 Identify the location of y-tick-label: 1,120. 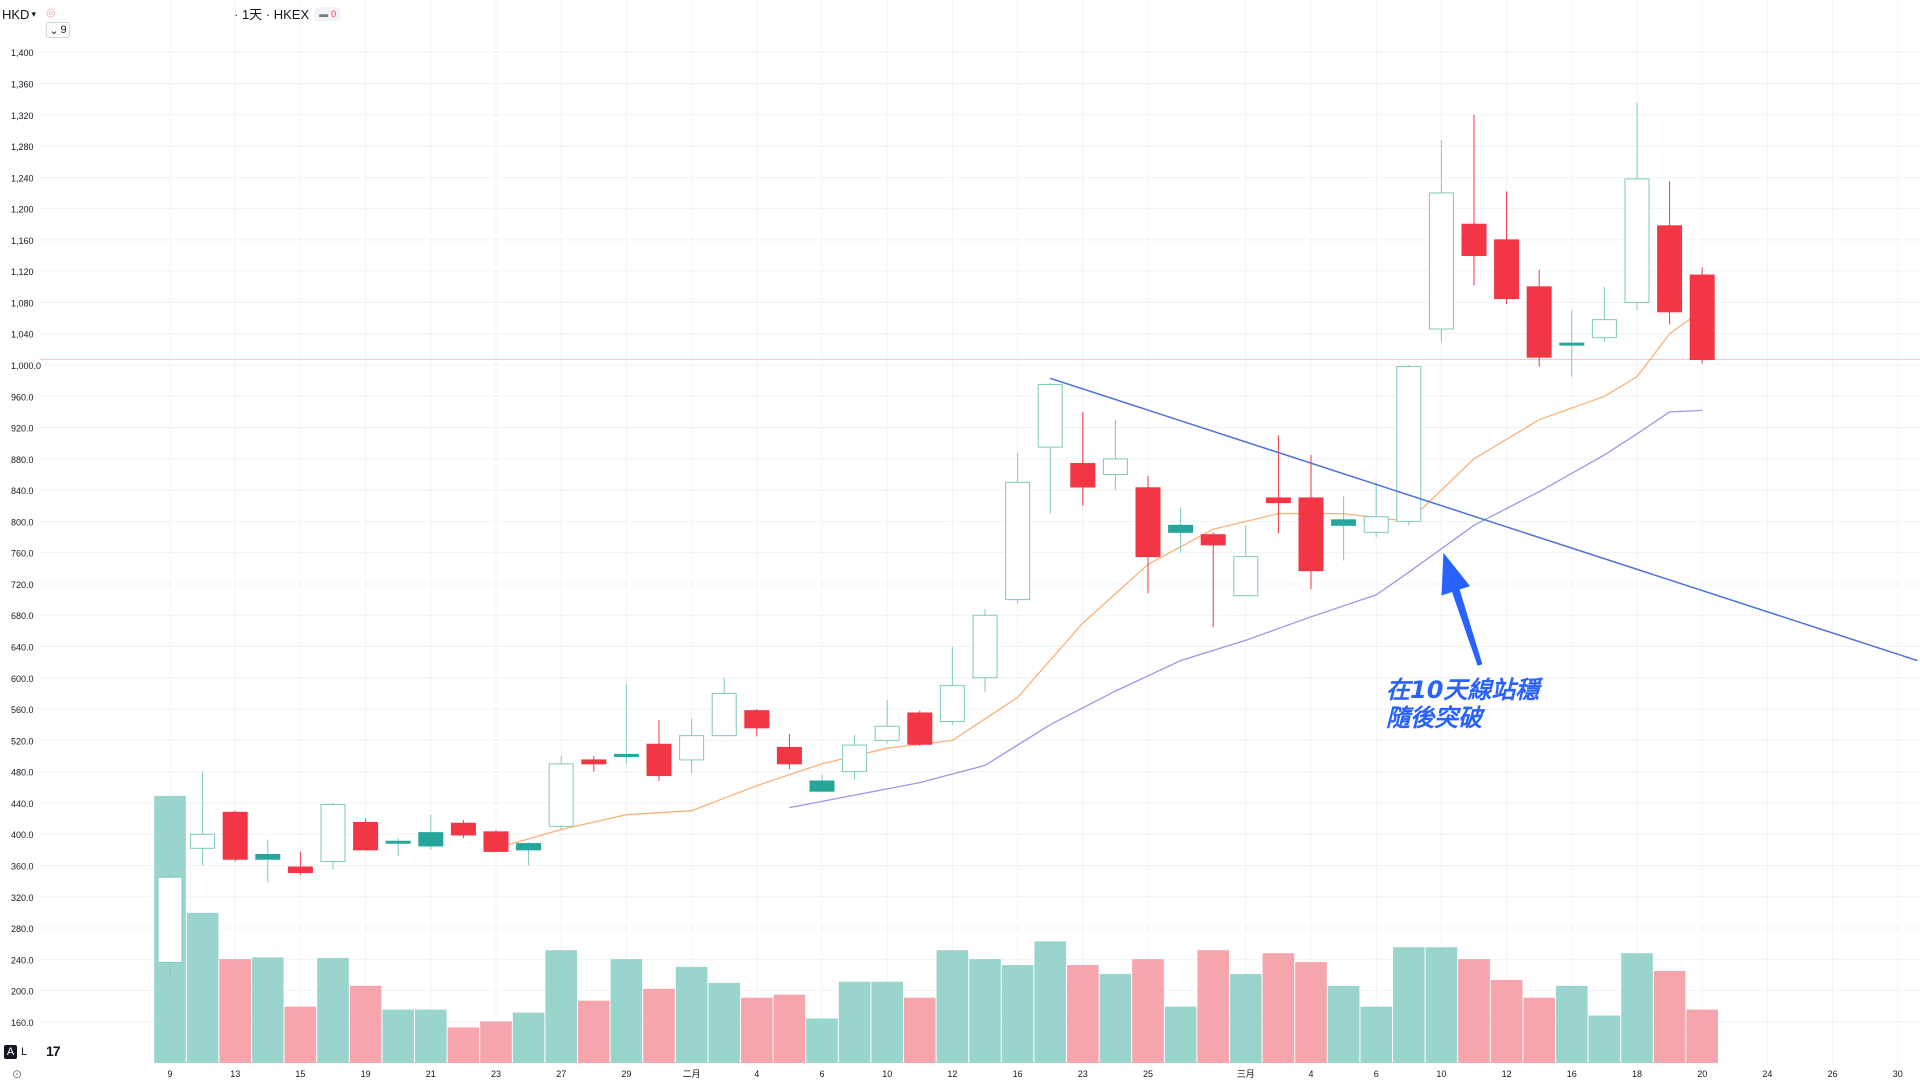
(22, 272).